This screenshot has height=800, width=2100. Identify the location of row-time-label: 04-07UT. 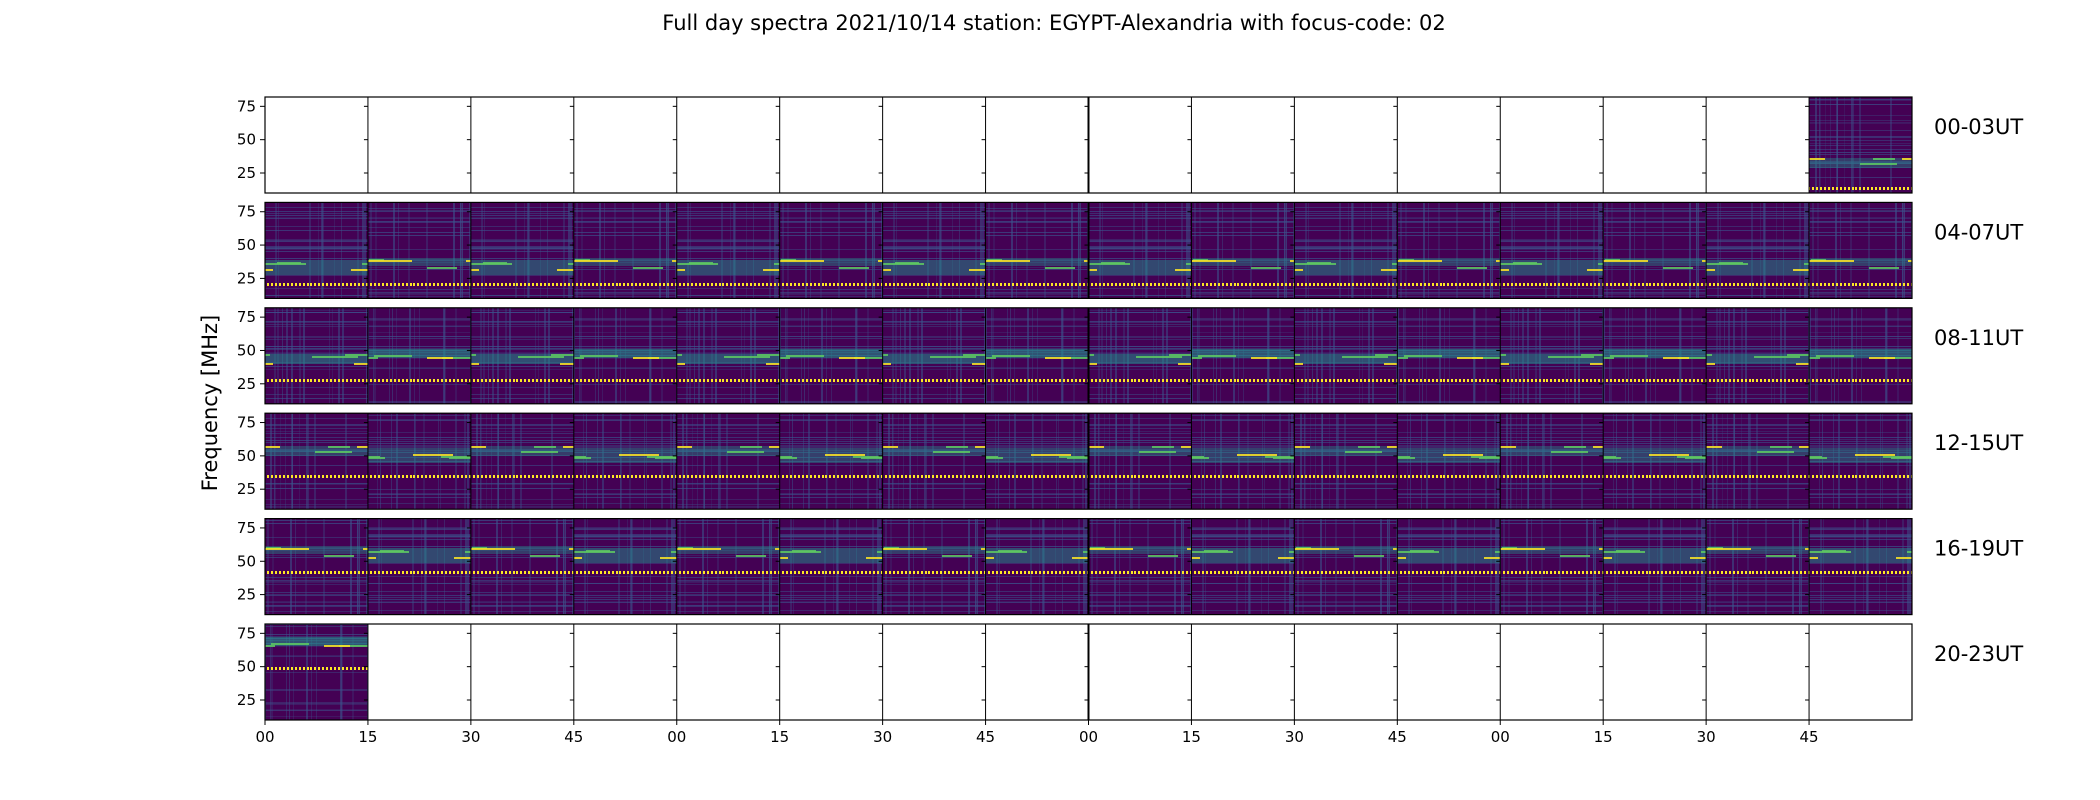
(1978, 232).